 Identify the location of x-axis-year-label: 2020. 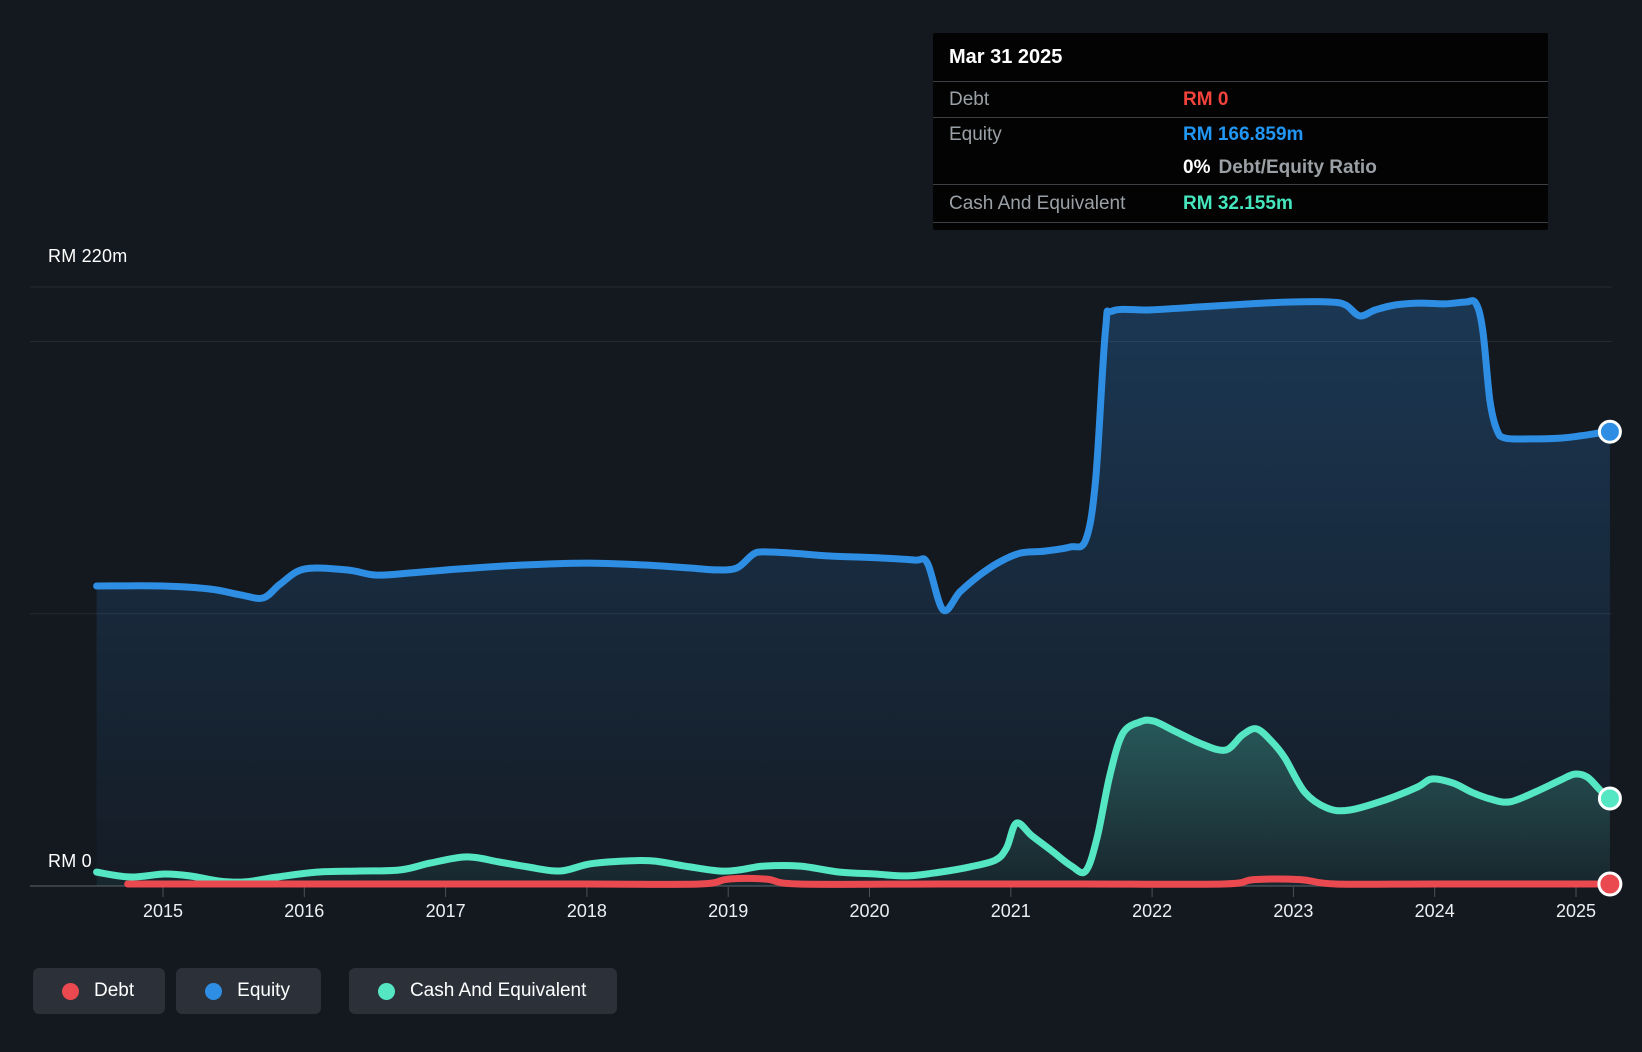
(869, 911).